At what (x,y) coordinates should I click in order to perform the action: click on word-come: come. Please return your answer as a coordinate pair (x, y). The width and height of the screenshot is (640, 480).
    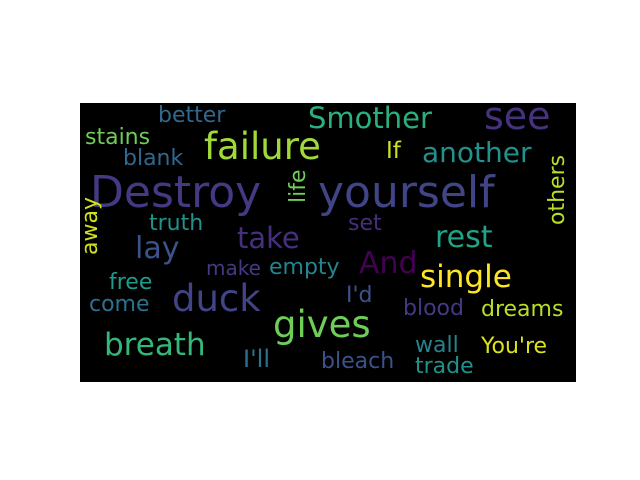
    Looking at the image, I should click on (119, 304).